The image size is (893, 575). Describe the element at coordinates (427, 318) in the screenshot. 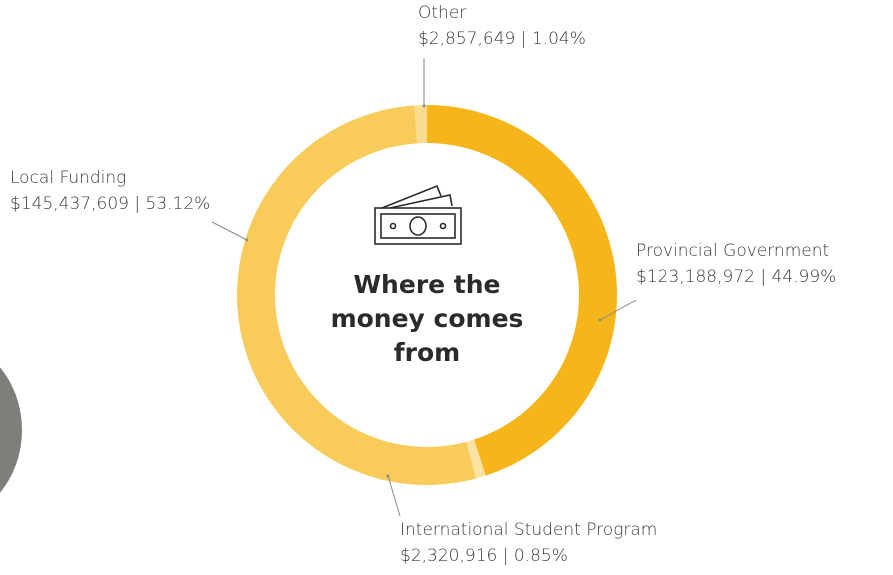

I see `center-title: Where the money comes from` at that location.